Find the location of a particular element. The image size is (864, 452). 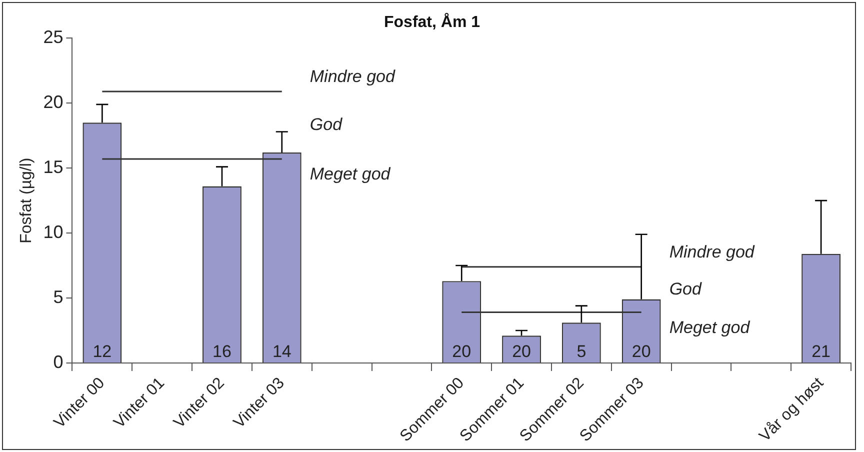

y-tick-label: 10 is located at coordinates (53, 232).